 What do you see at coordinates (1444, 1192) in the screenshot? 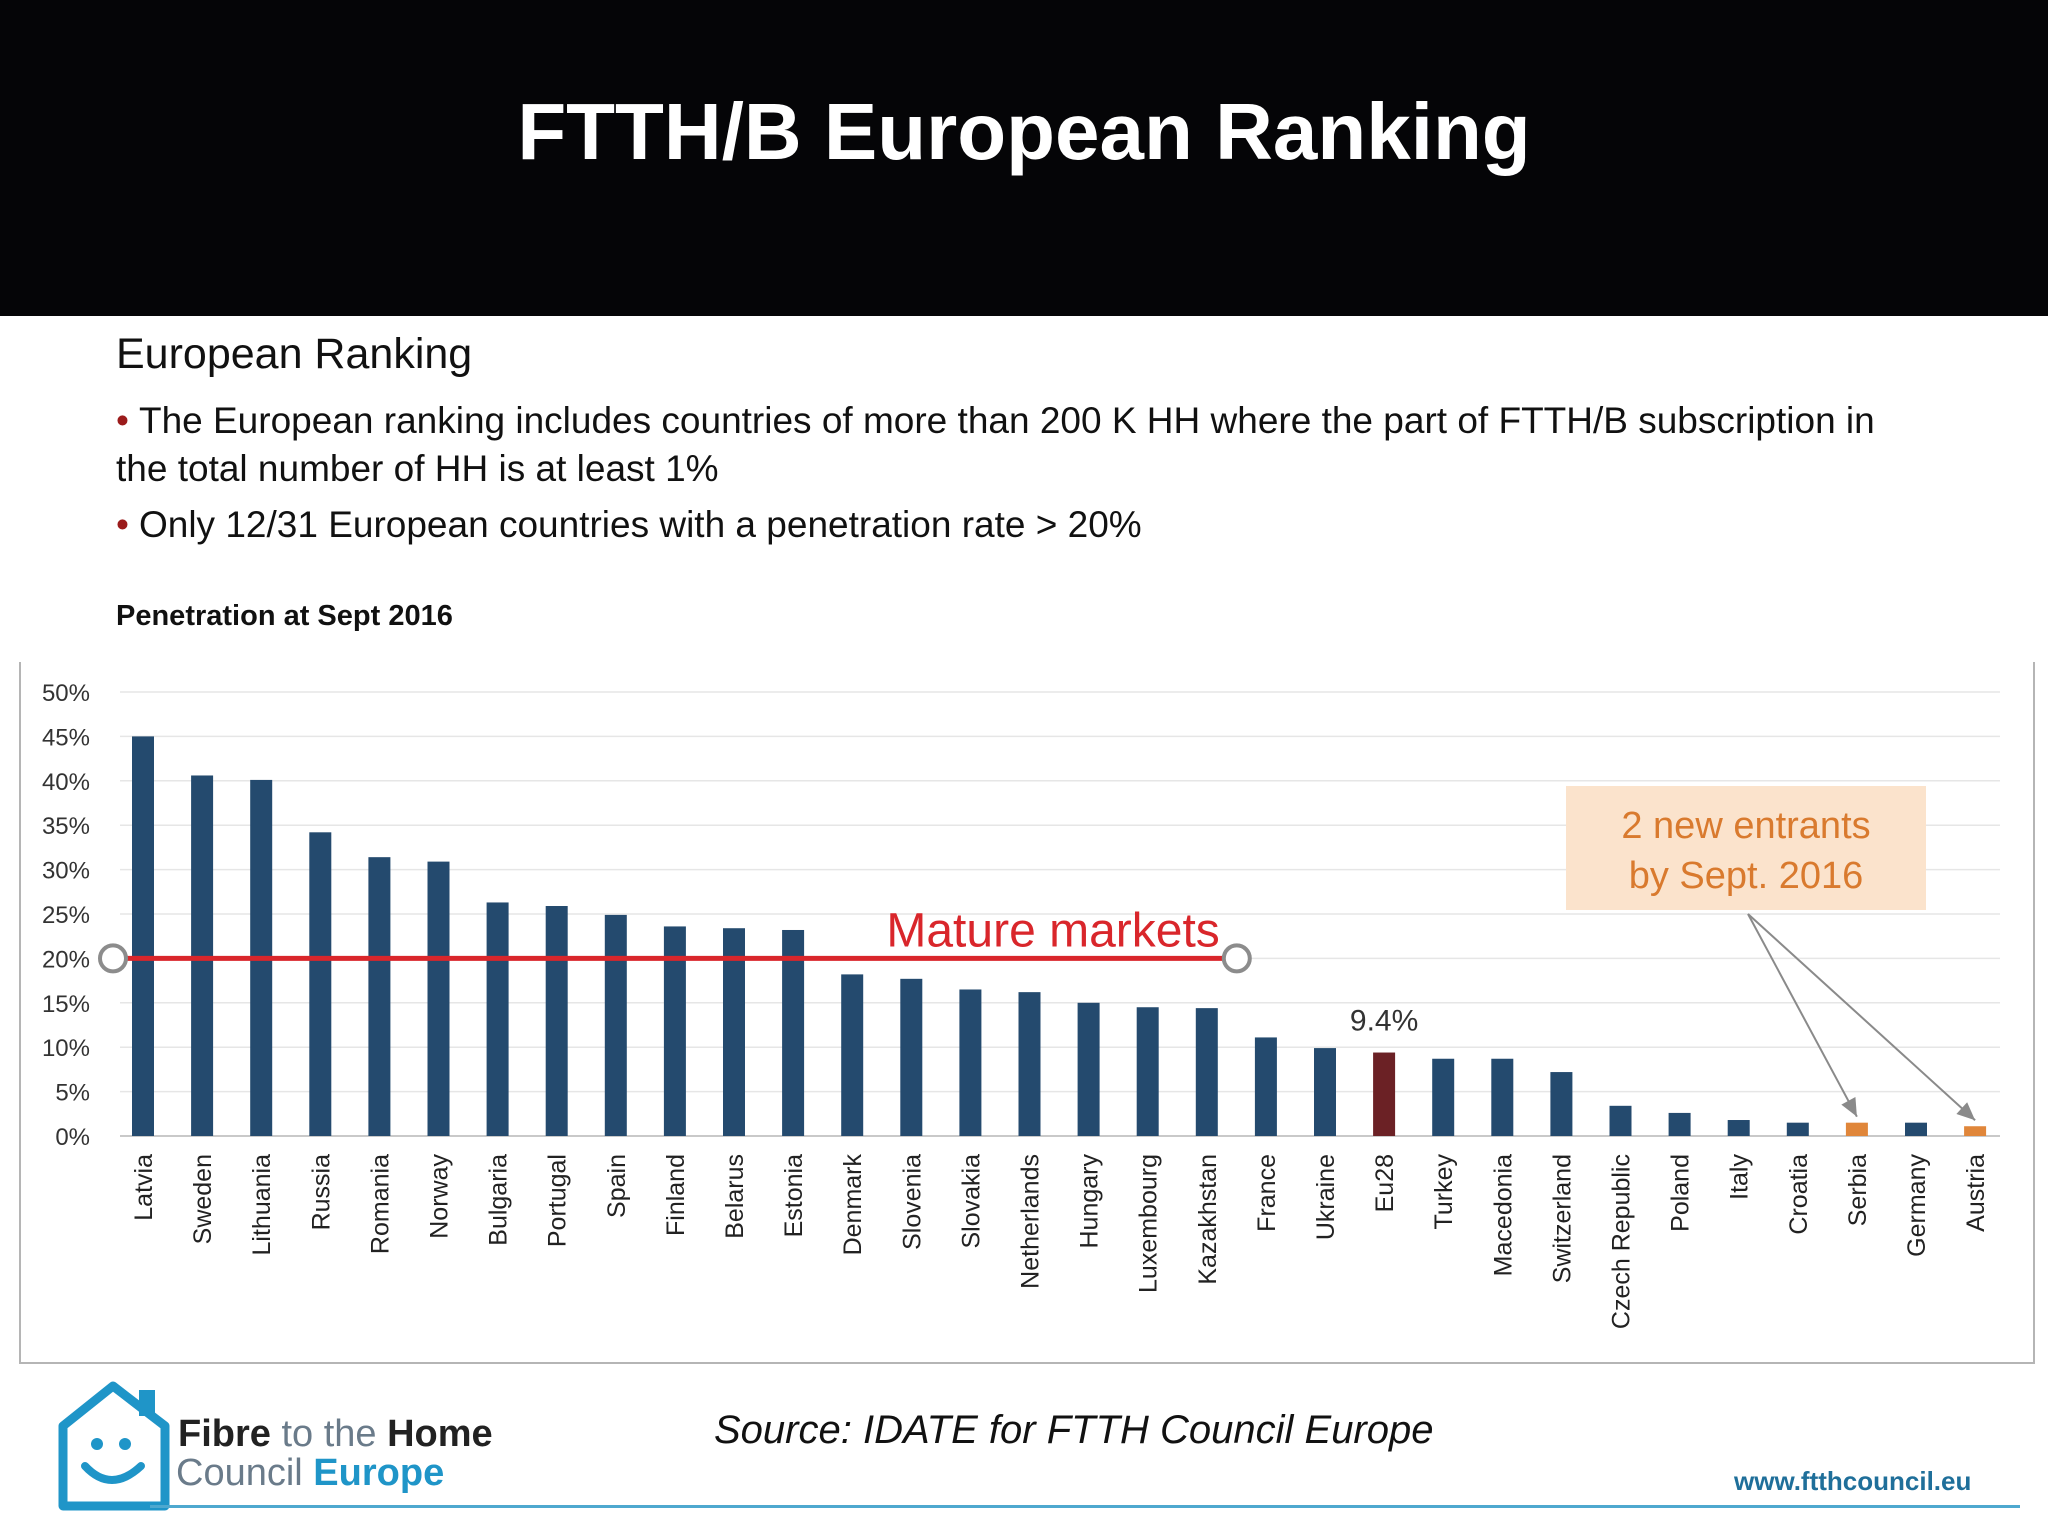
I see `x-tick-label: Turkey` at bounding box center [1444, 1192].